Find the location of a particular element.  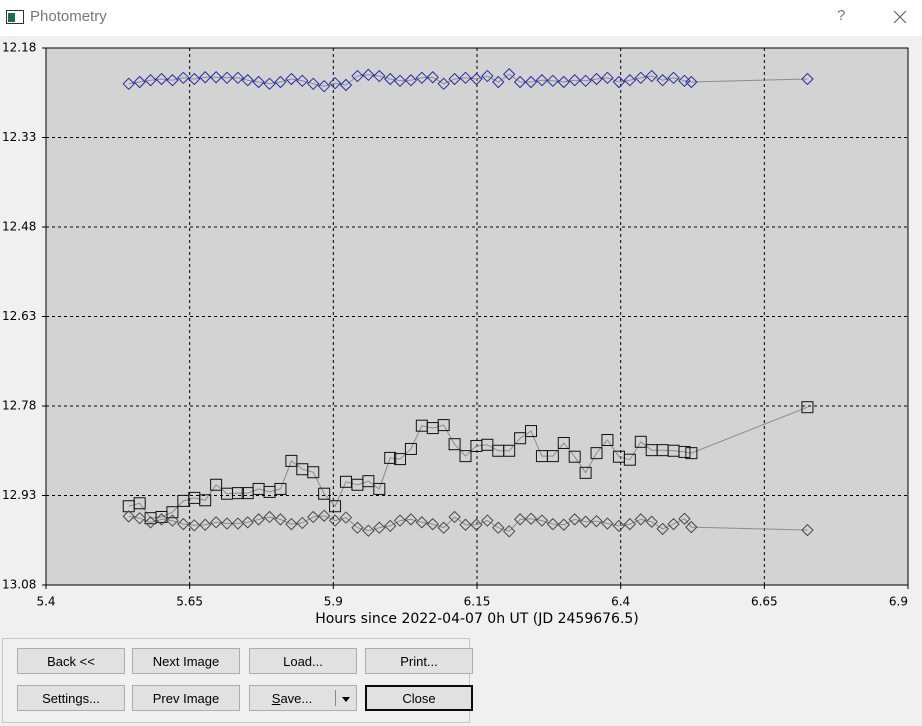

app-icon is located at coordinates (15, 17).